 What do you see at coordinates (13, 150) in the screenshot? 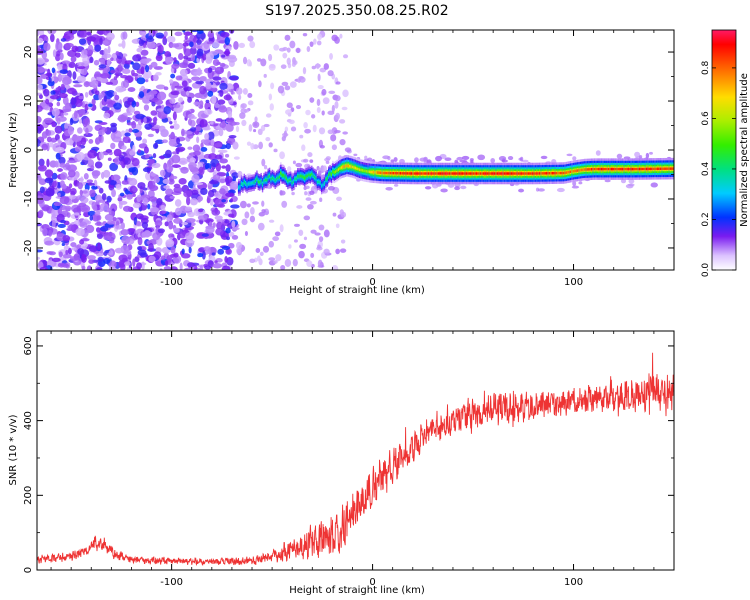
I see `spectrogram-y-axis-label: Frequency (Hz)` at bounding box center [13, 150].